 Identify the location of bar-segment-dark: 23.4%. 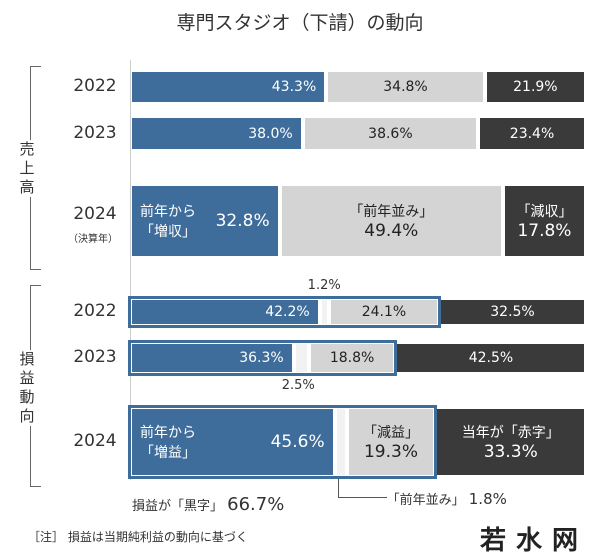
(532, 133).